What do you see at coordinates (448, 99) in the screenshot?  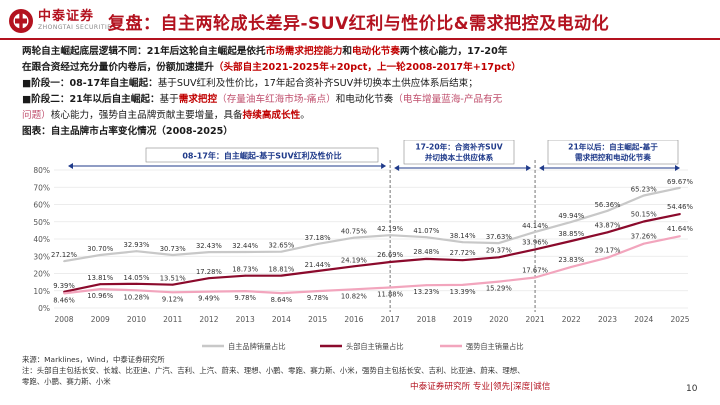 I see `summary-line-4-f: （电车增量蓝海-产品有无` at bounding box center [448, 99].